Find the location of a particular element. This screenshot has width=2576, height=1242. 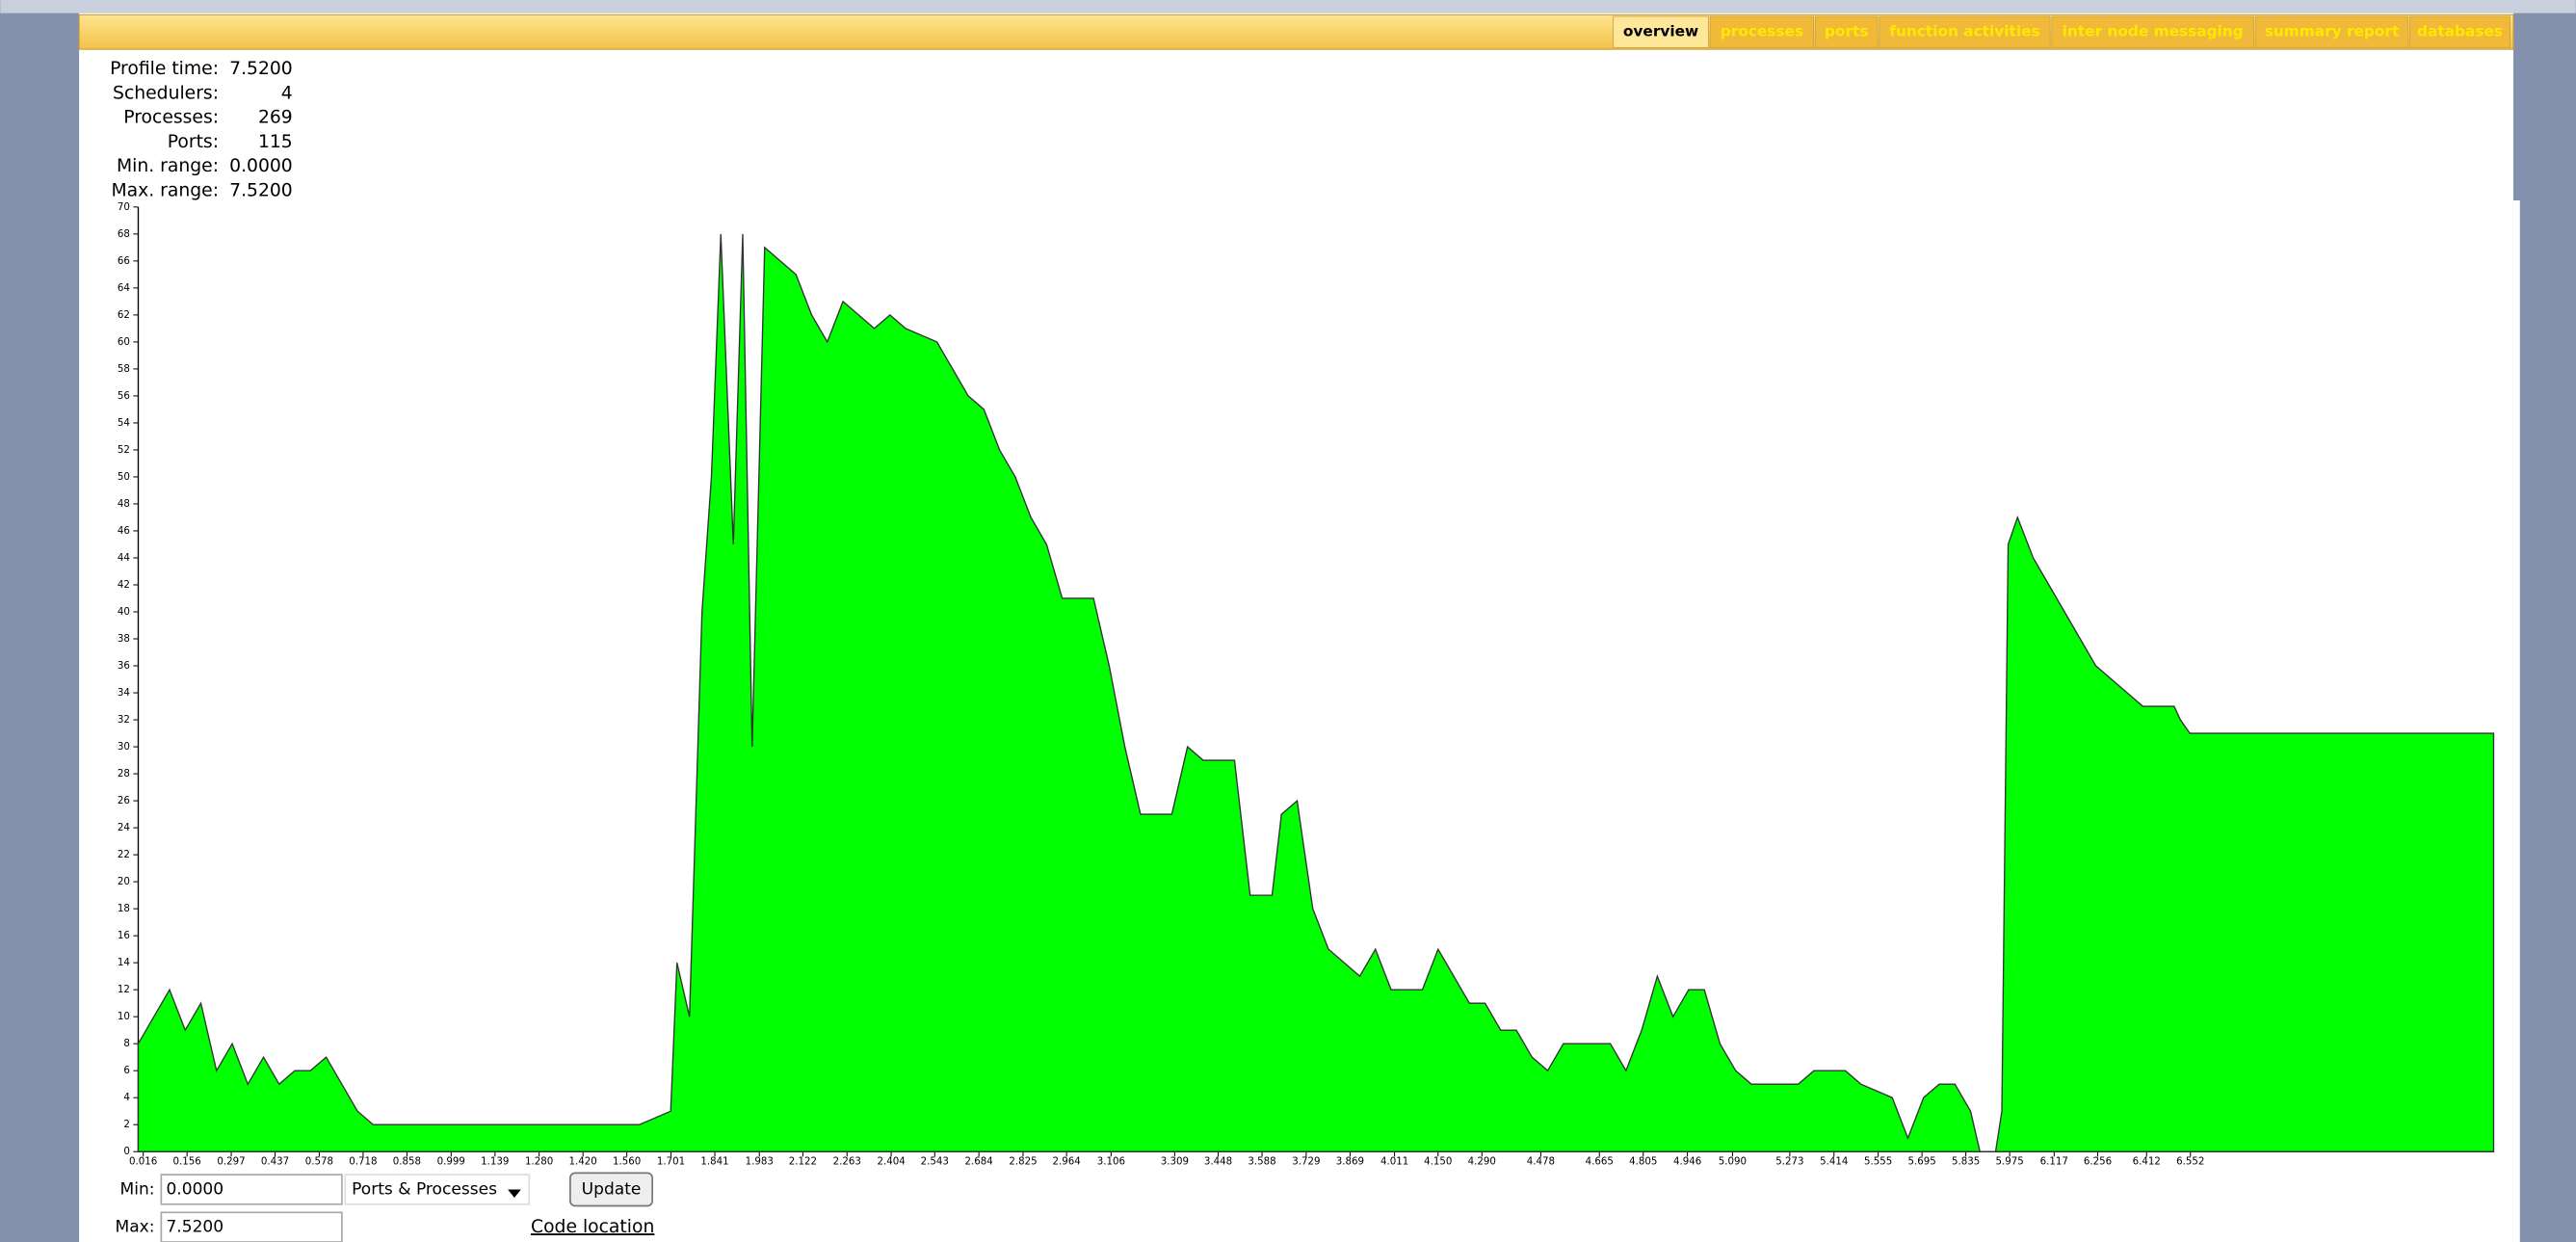

stat-label: Schedulers: is located at coordinates (166, 93).